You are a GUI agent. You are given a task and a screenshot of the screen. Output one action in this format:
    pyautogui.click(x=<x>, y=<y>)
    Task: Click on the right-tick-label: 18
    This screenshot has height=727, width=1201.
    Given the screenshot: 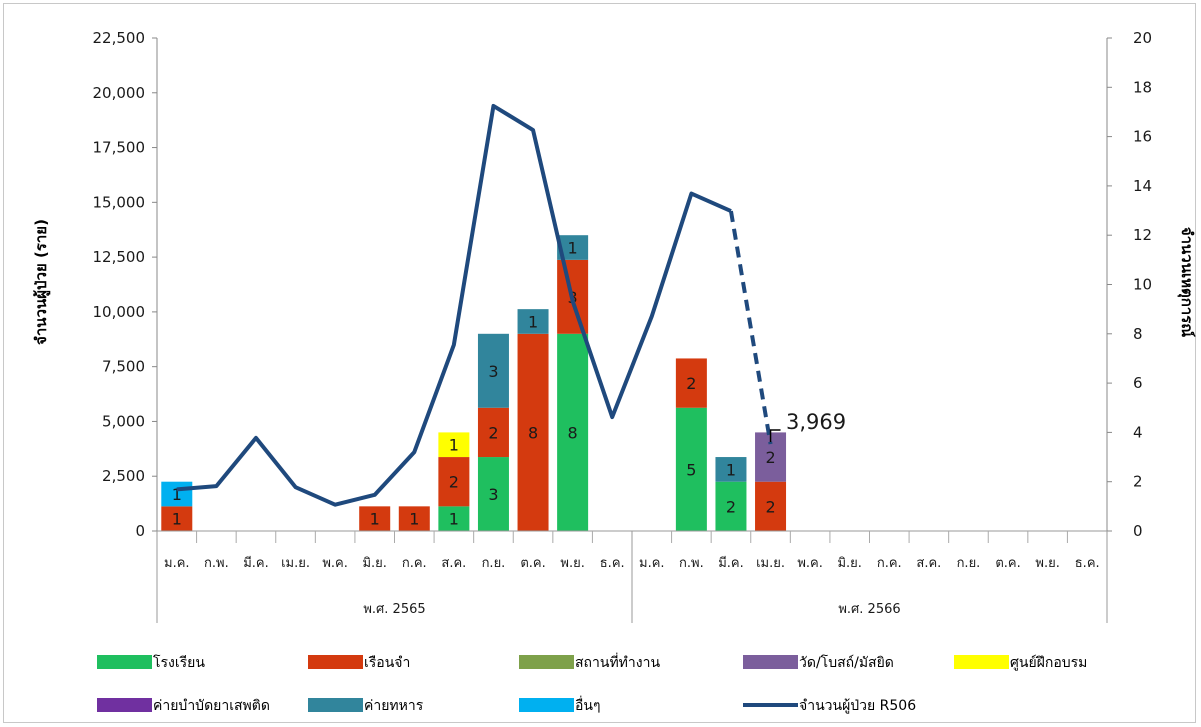 What is the action you would take?
    pyautogui.click(x=1142, y=87)
    